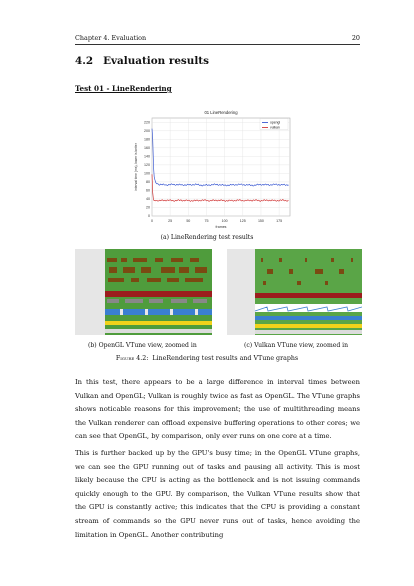 The height and width of the screenshot is (586, 414). I want to click on series-line-opengl, so click(220, 157).